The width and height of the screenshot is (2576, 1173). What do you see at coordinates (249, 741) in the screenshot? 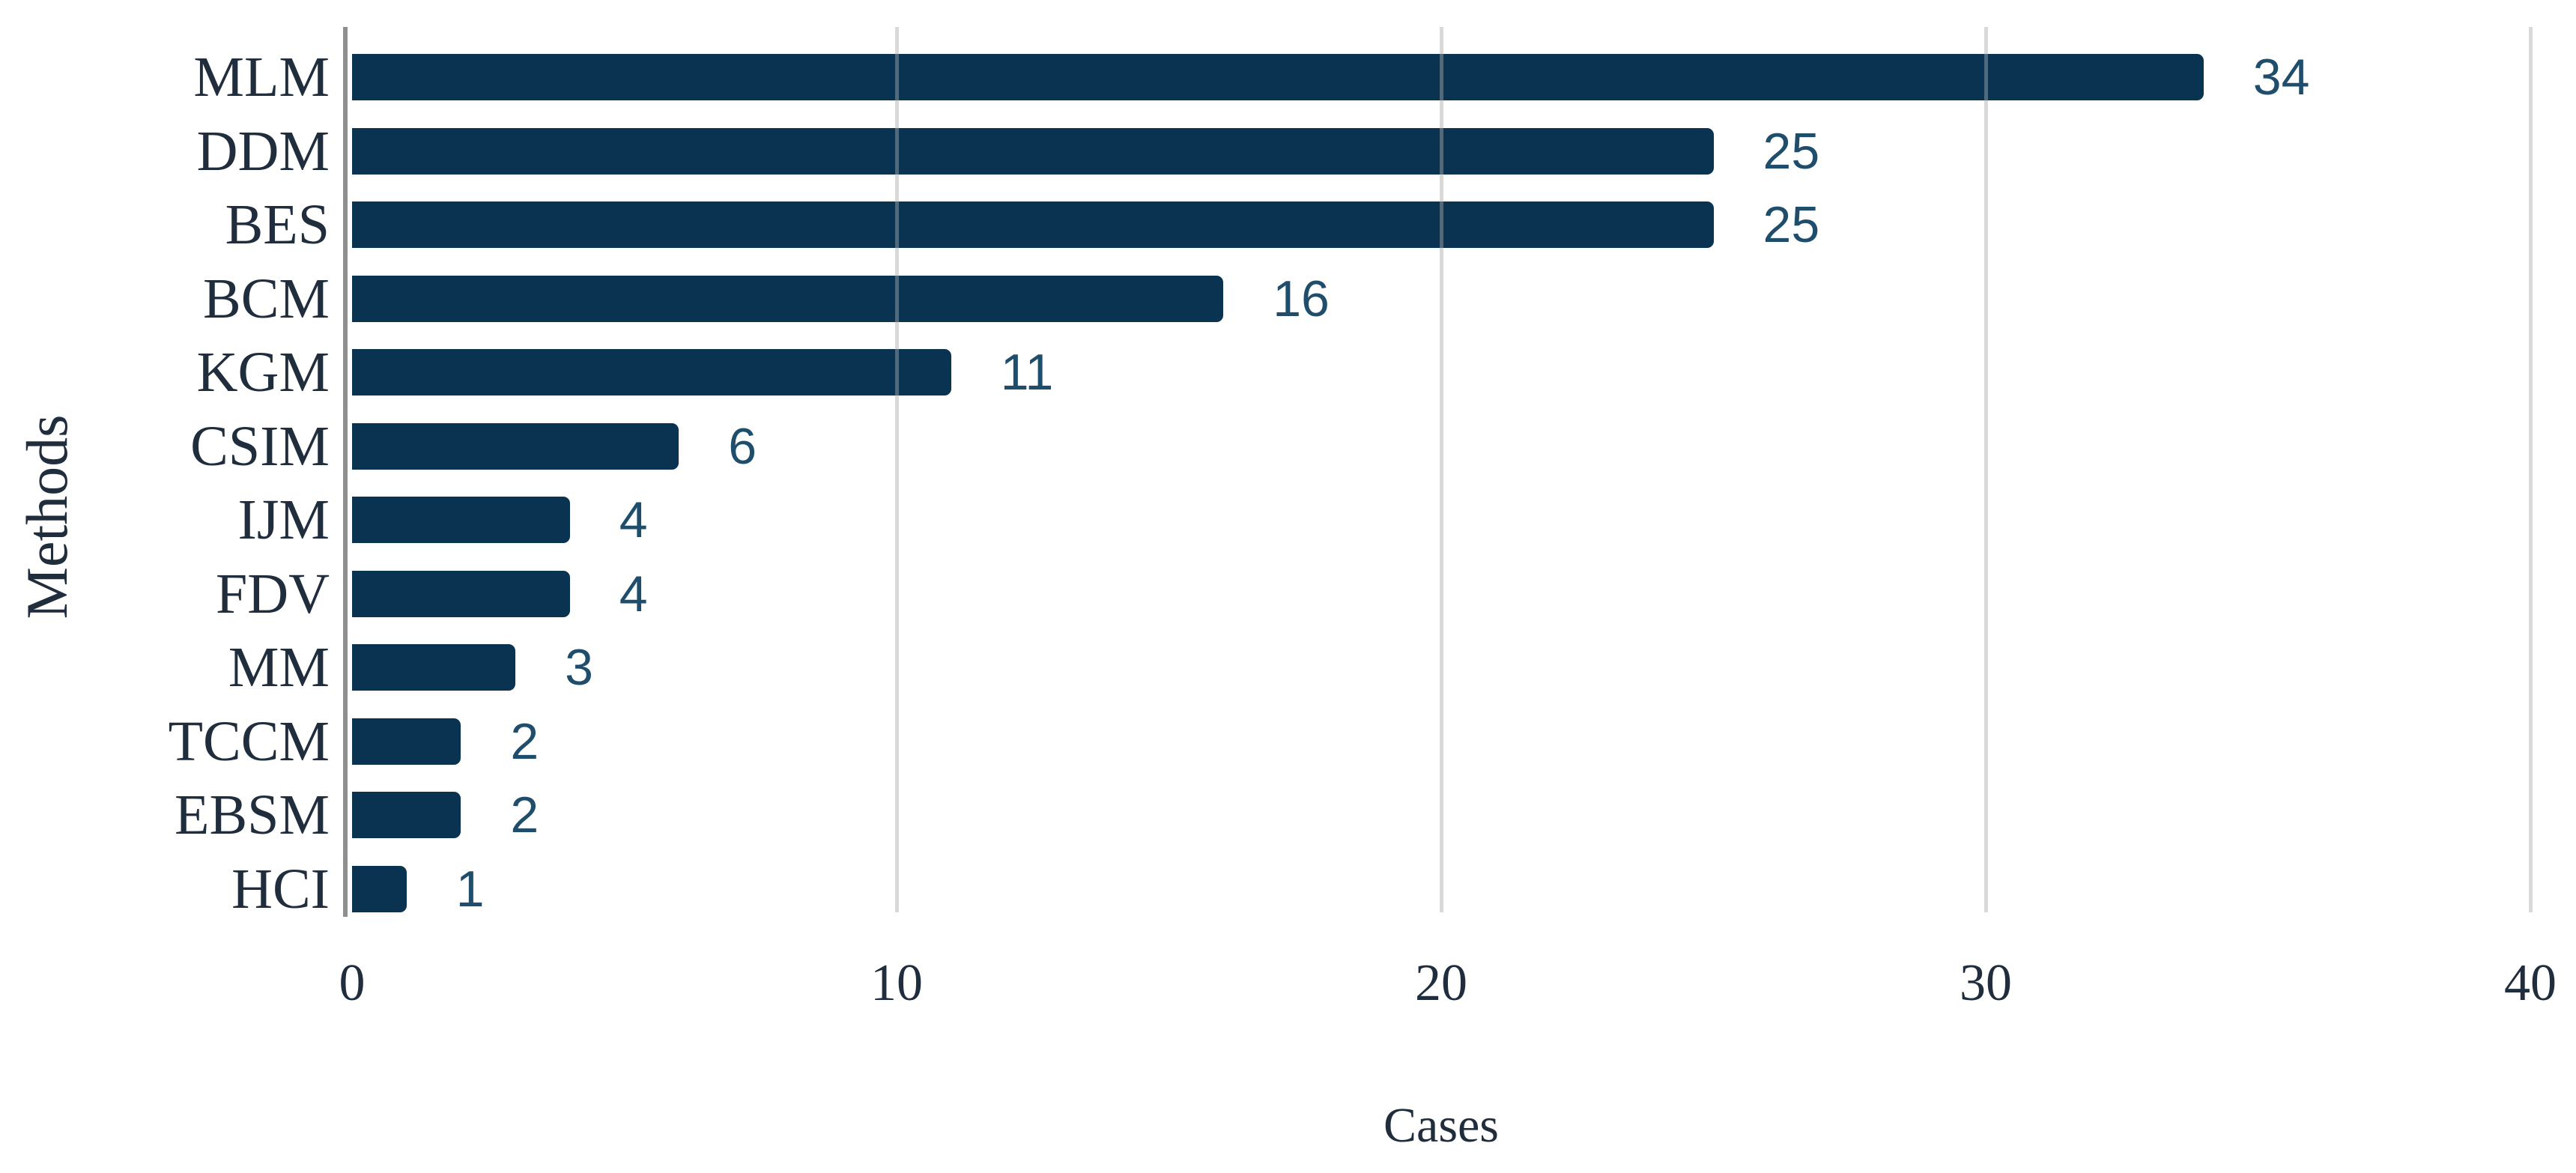
I see `category-label: TCCM` at bounding box center [249, 741].